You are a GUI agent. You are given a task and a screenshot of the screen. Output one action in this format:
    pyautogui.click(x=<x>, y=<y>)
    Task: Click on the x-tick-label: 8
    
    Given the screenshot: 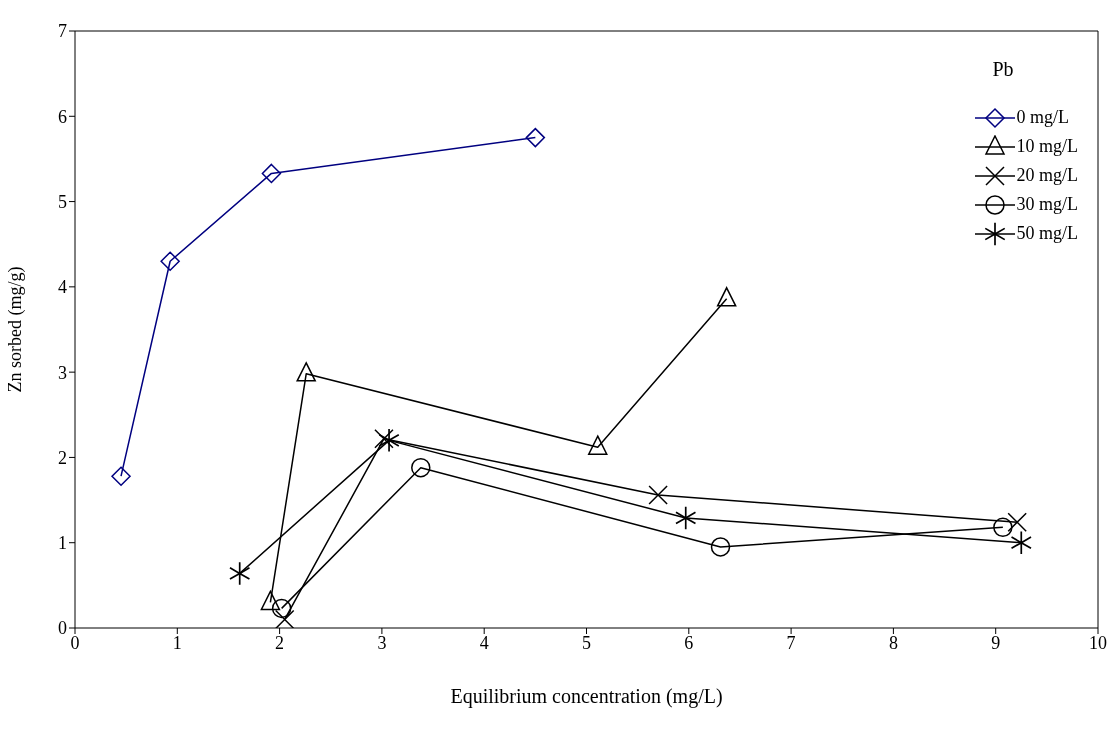 What is the action you would take?
    pyautogui.click(x=893, y=642)
    